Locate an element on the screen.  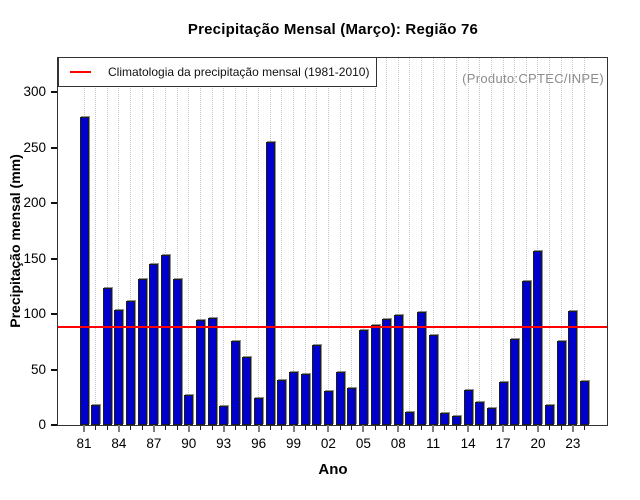
bar-2011 is located at coordinates (433, 380).